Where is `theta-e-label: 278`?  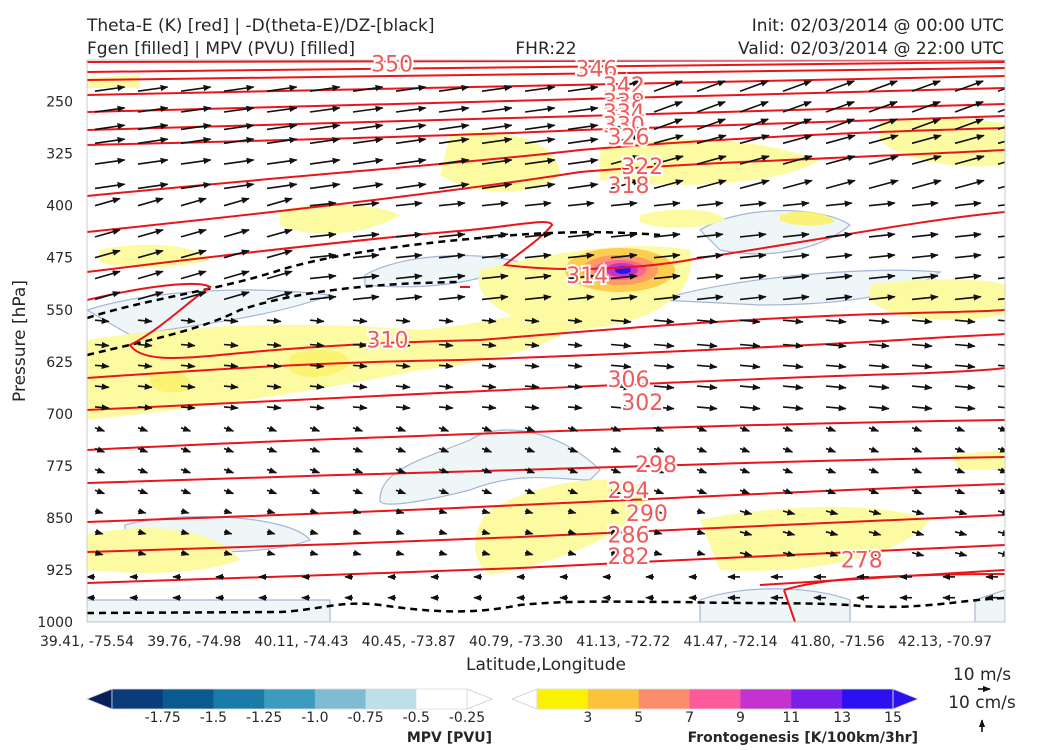
theta-e-label: 278 is located at coordinates (862, 561).